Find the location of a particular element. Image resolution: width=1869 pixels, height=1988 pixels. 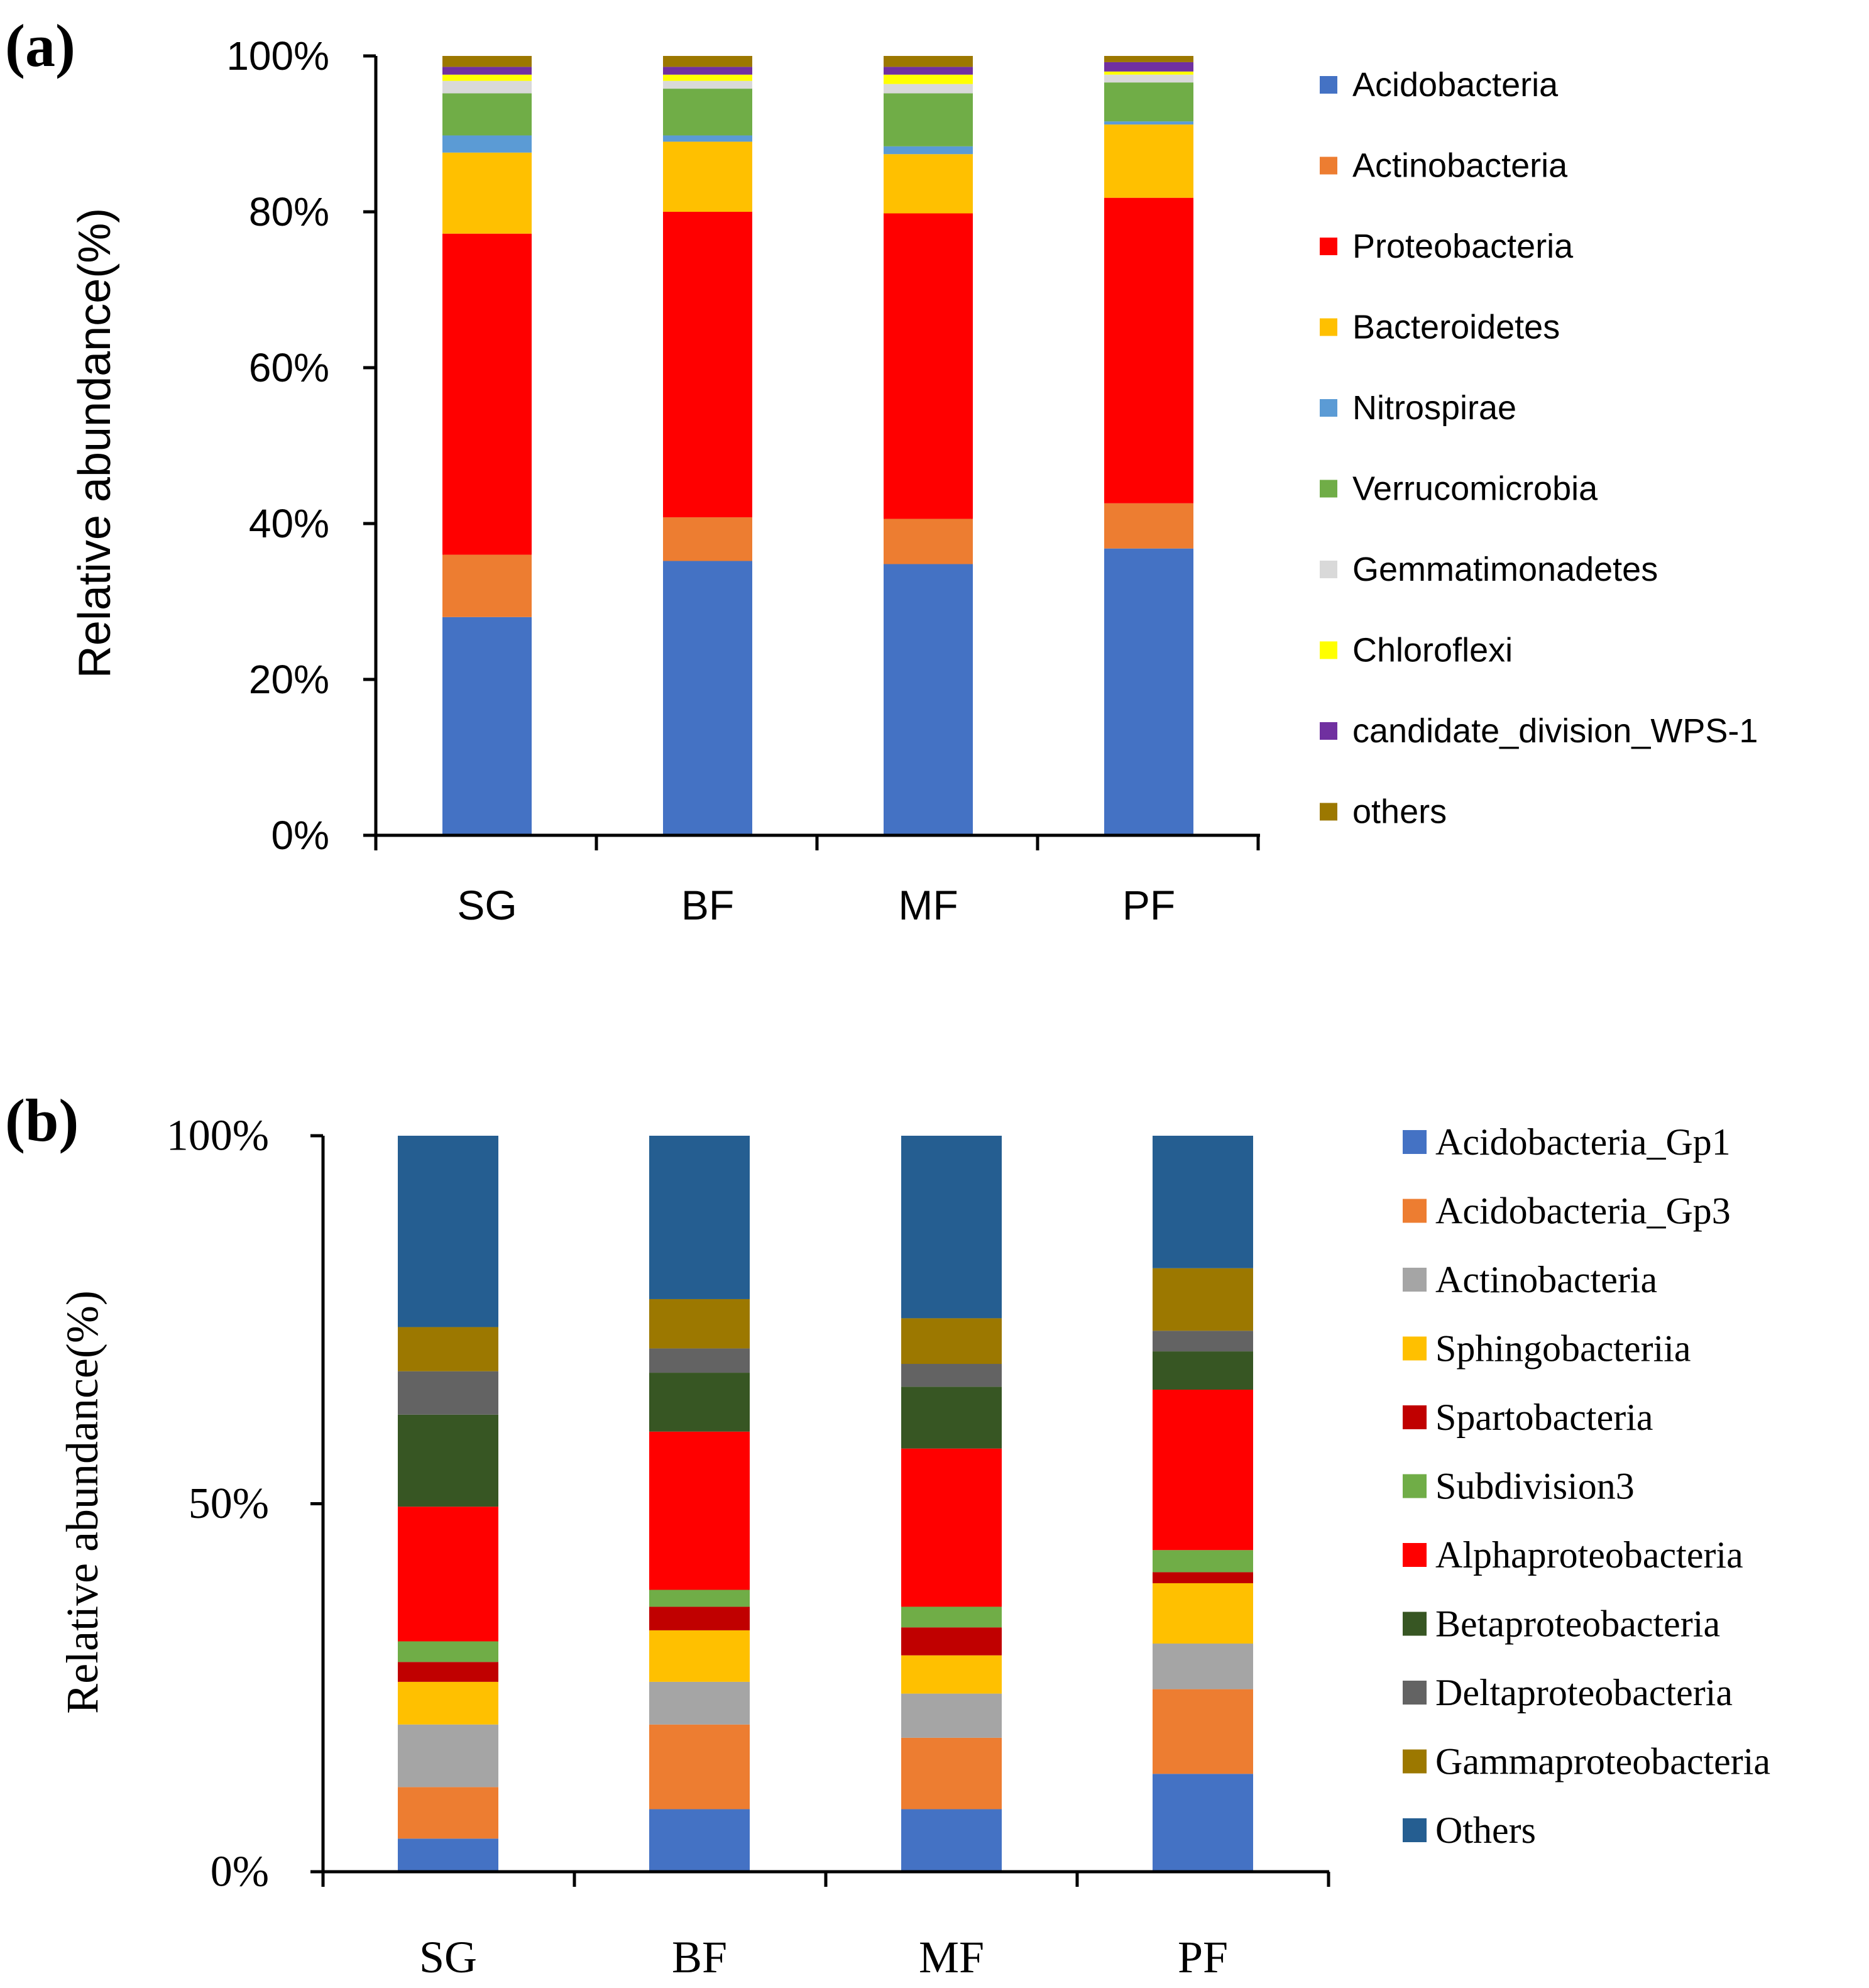

panel-b-segment-mf-alphaproteobacteria is located at coordinates (952, 1527).